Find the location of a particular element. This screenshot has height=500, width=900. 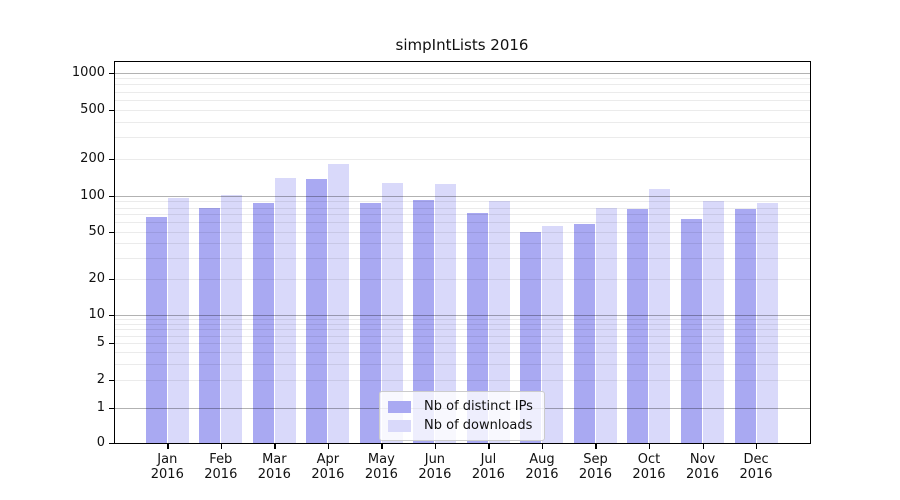

bar-distinct-ips-nov is located at coordinates (691, 331).